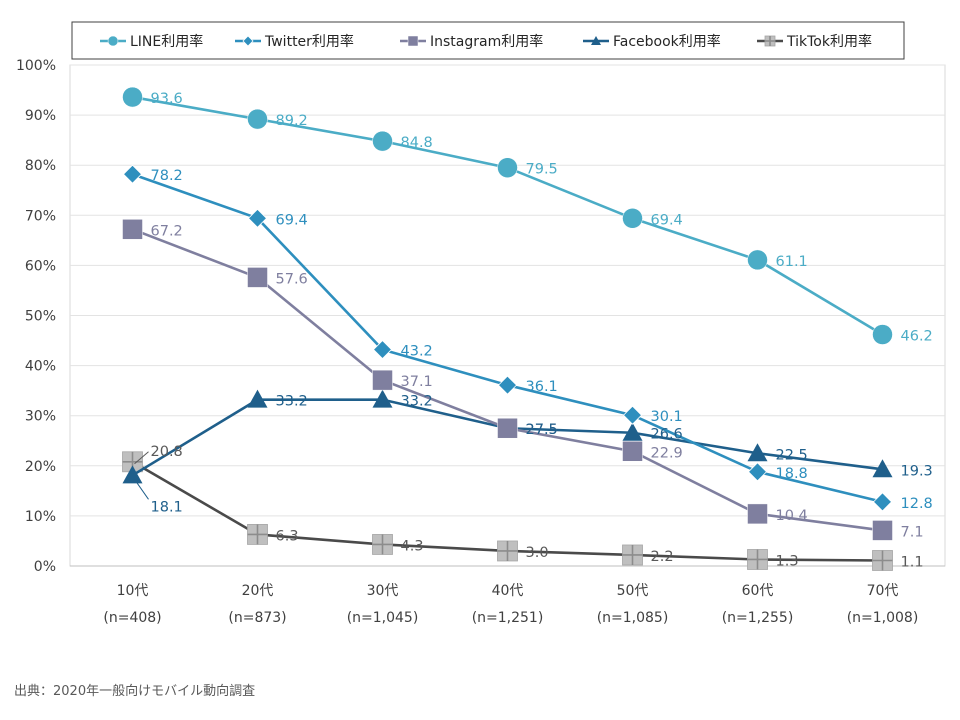  I want to click on legend-marker-line, so click(113, 41).